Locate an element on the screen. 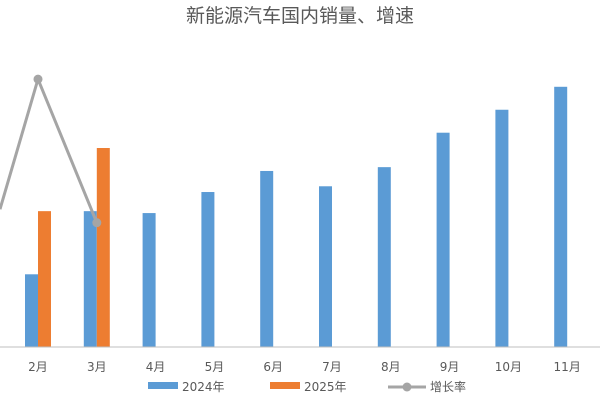 The height and width of the screenshot is (400, 600). x-tick-label: 5月 is located at coordinates (215, 367).